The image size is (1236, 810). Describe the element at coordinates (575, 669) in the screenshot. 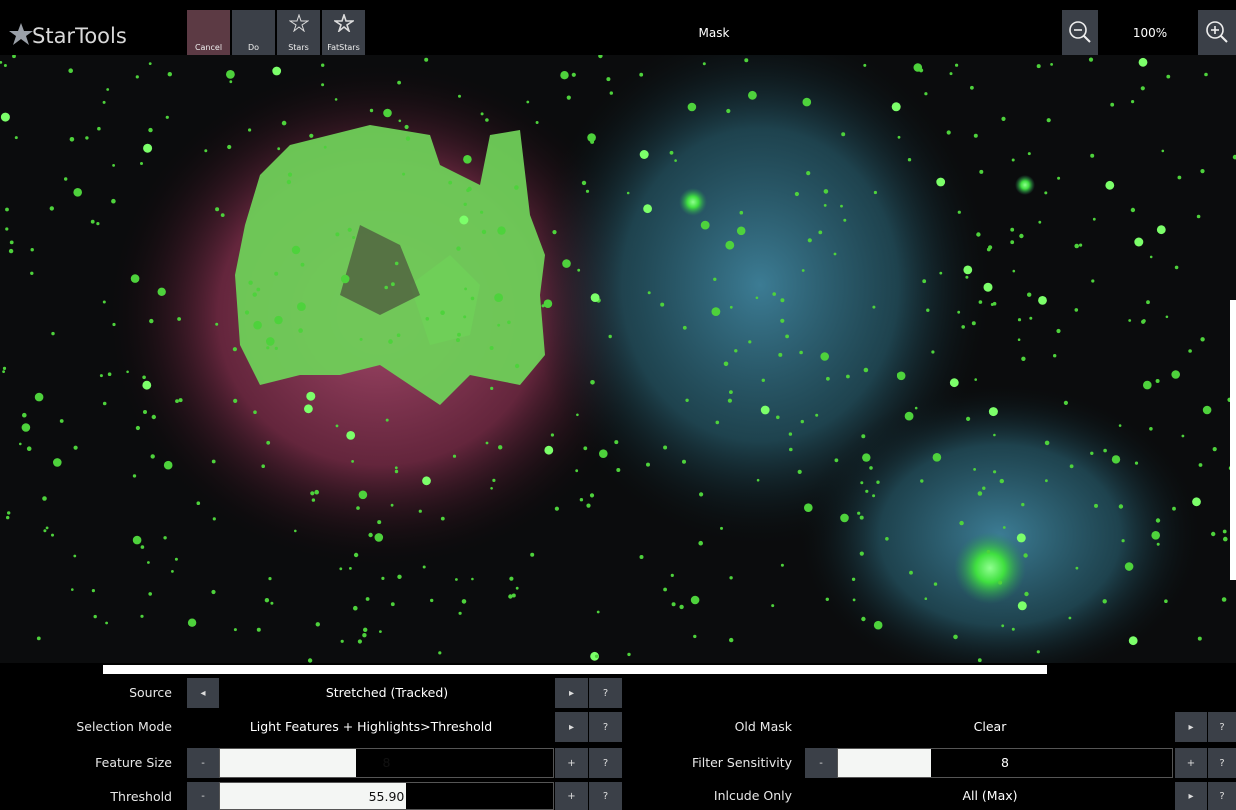

I see `scroll-thumb` at that location.